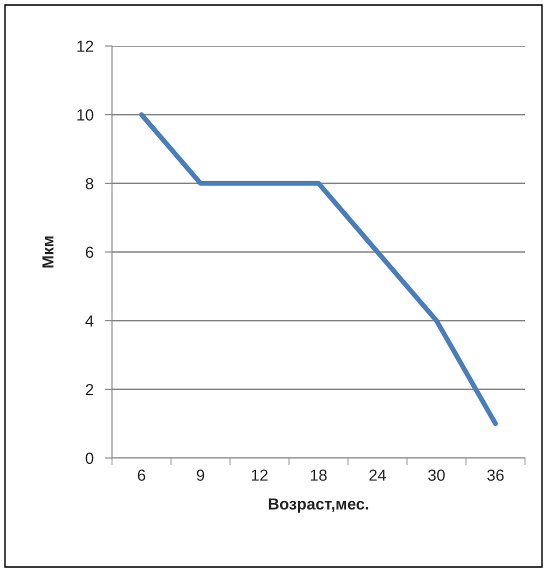 The image size is (548, 572). I want to click on x-tick-label: 18, so click(318, 475).